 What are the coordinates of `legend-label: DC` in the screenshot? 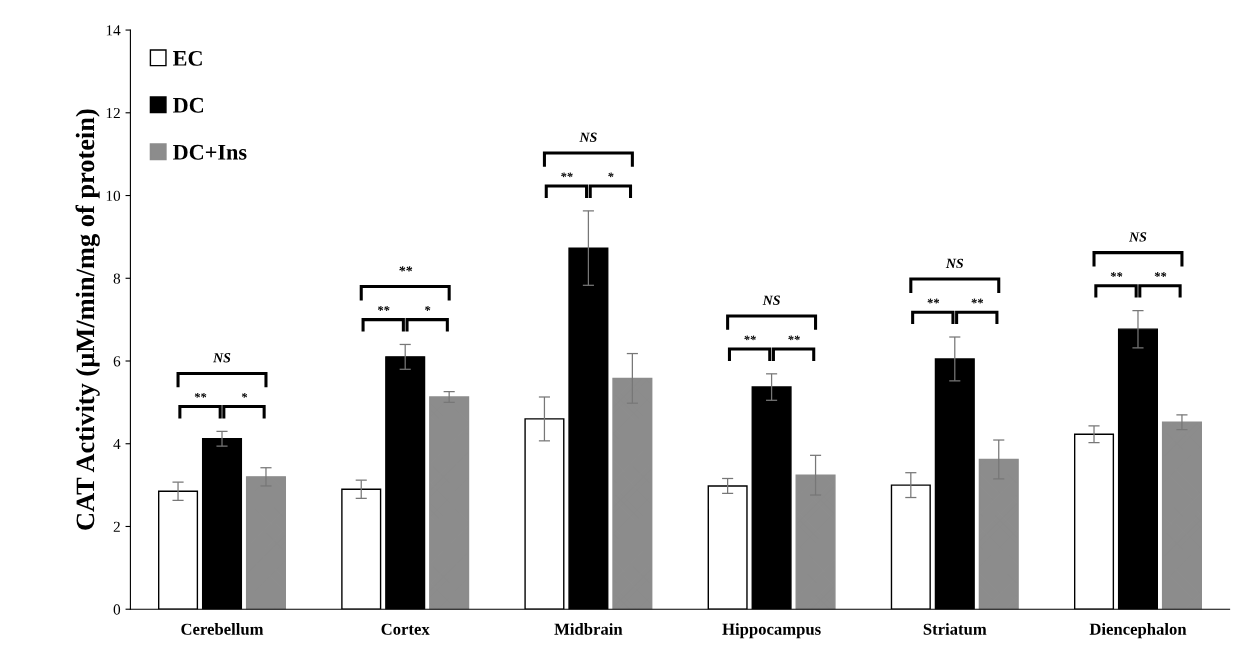 It's located at (188, 105).